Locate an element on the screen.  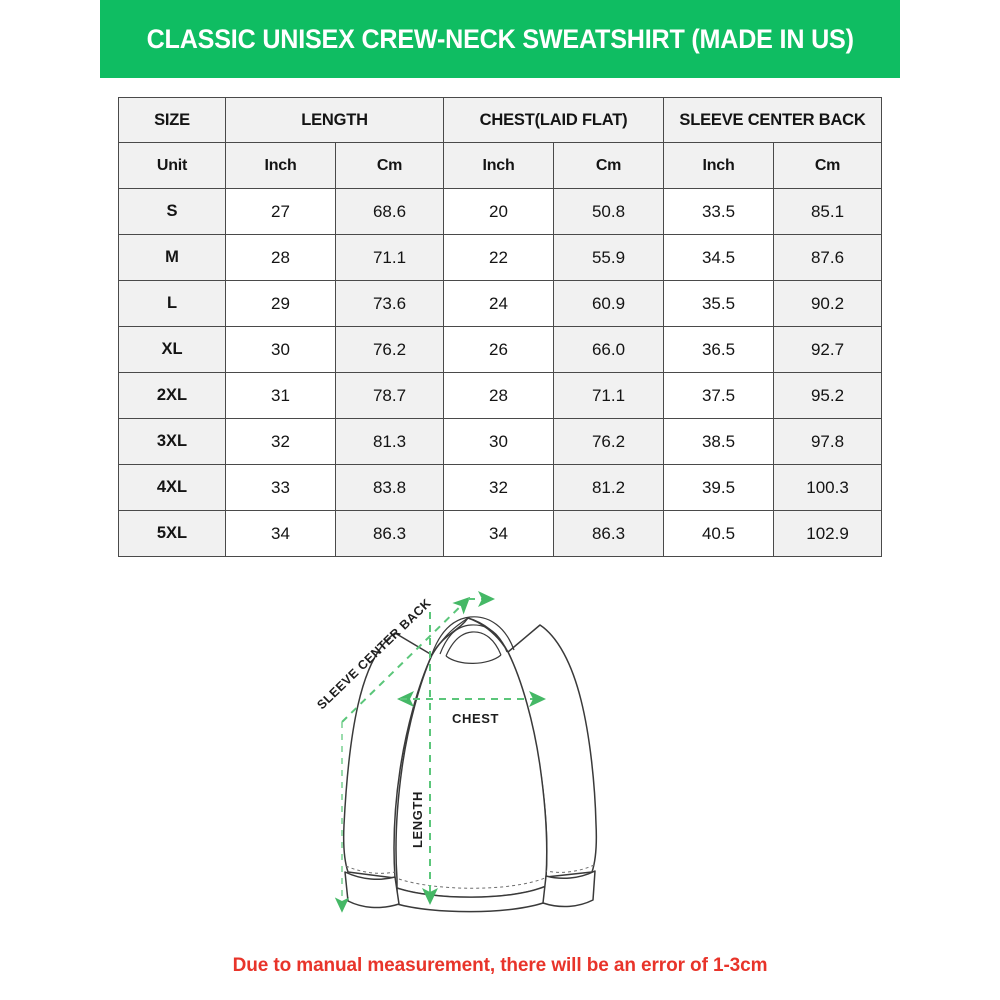
cell-length-cm: 83.8 is located at coordinates (389, 487).